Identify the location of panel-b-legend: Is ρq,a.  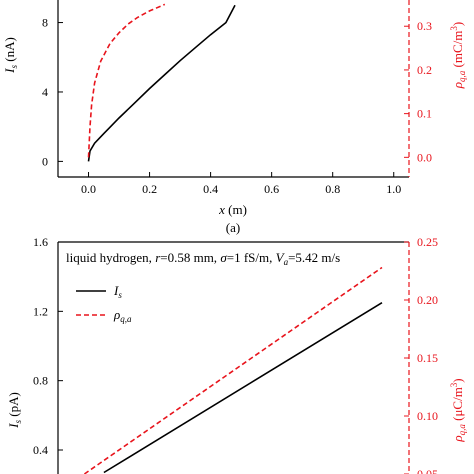
(104, 303).